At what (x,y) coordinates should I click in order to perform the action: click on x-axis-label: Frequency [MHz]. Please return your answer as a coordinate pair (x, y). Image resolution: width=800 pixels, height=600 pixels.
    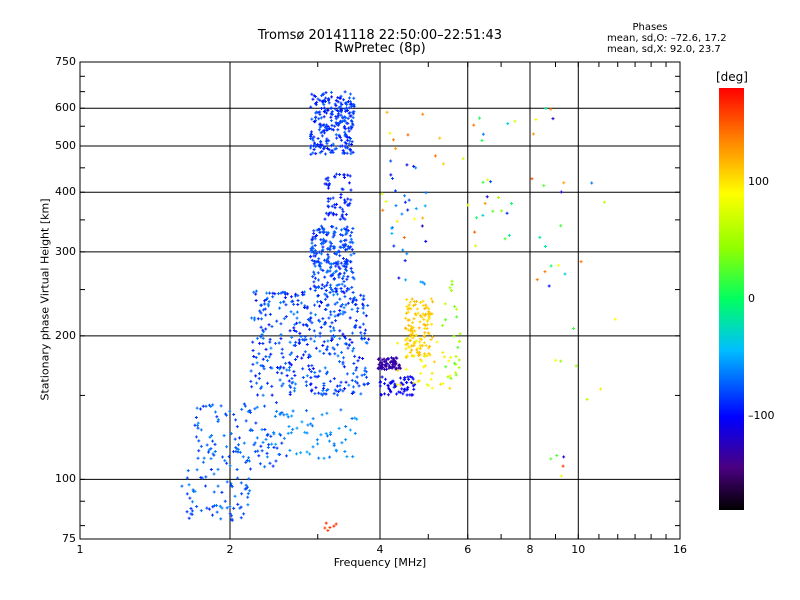
    Looking at the image, I should click on (380, 562).